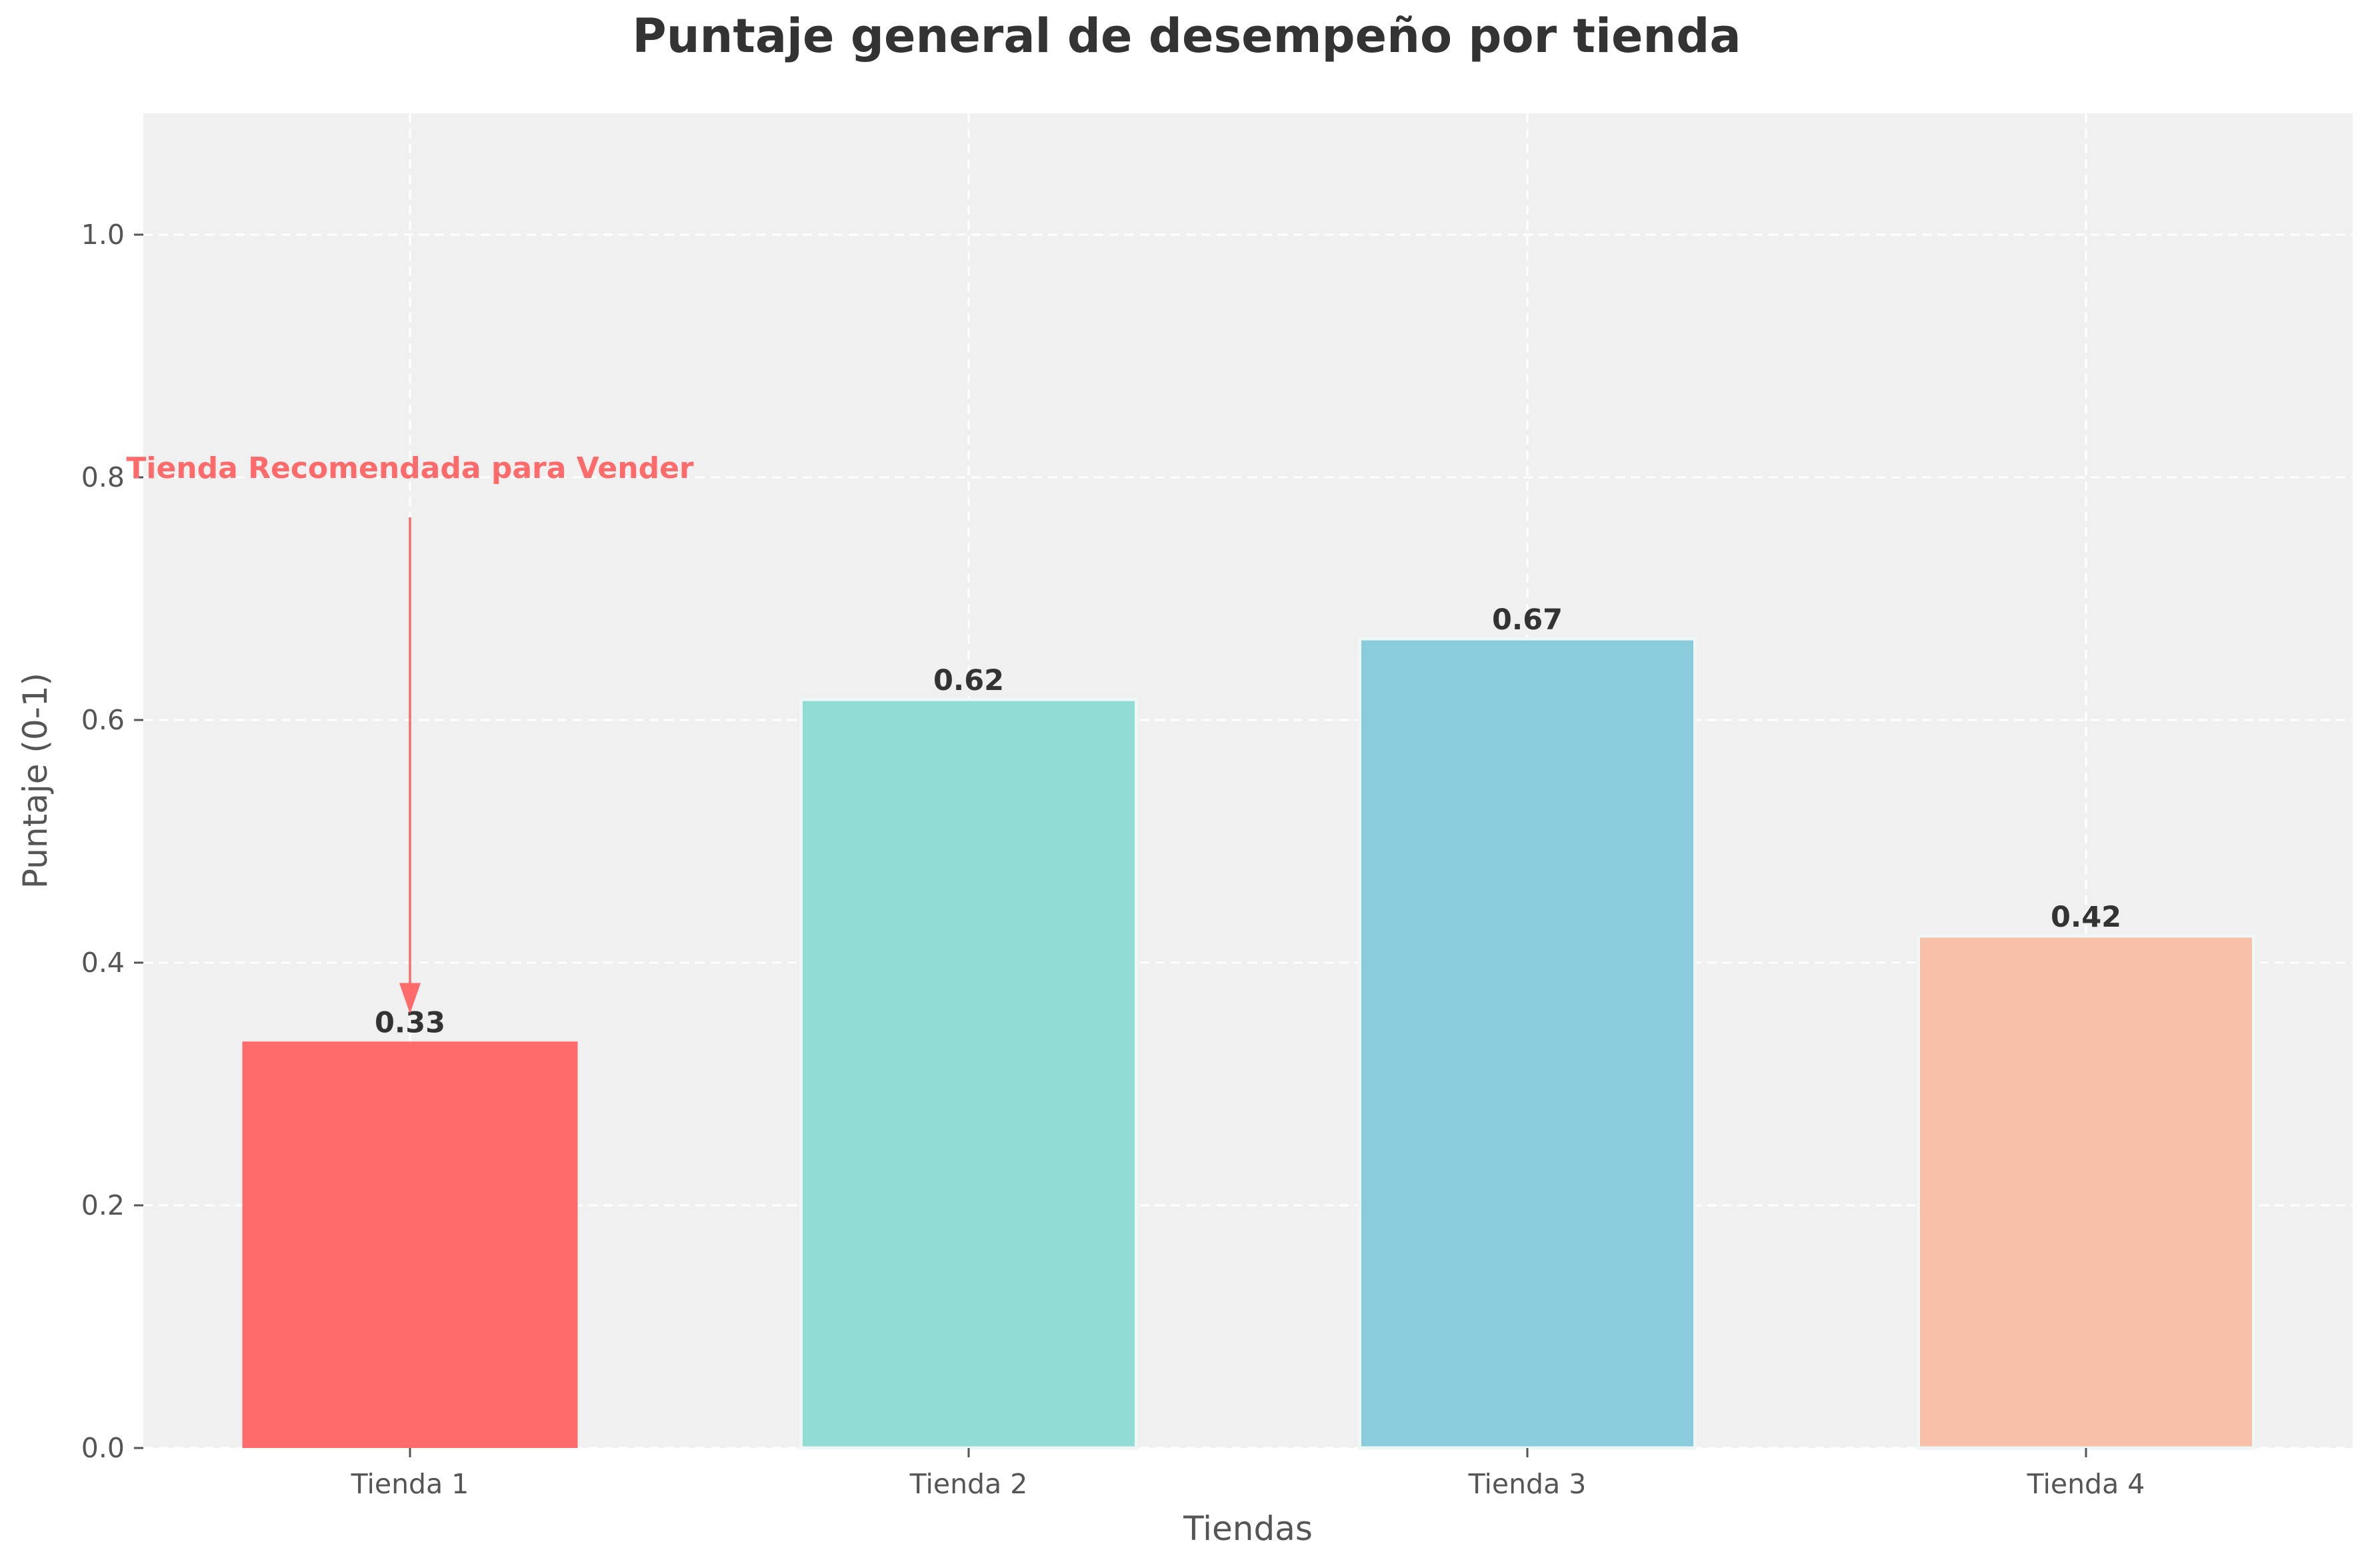  What do you see at coordinates (103, 963) in the screenshot?
I see `y-tick-label: 0.4` at bounding box center [103, 963].